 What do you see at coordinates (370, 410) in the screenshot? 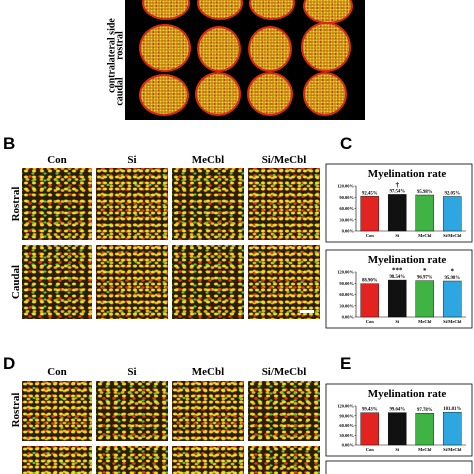
I see `value-label: 99.43%` at bounding box center [370, 410].